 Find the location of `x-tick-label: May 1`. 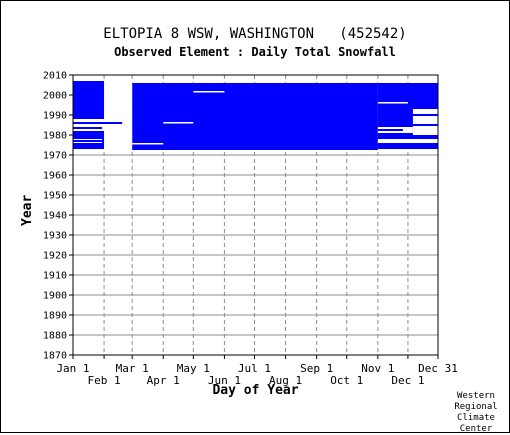

x-tick-label: May 1 is located at coordinates (193, 368).